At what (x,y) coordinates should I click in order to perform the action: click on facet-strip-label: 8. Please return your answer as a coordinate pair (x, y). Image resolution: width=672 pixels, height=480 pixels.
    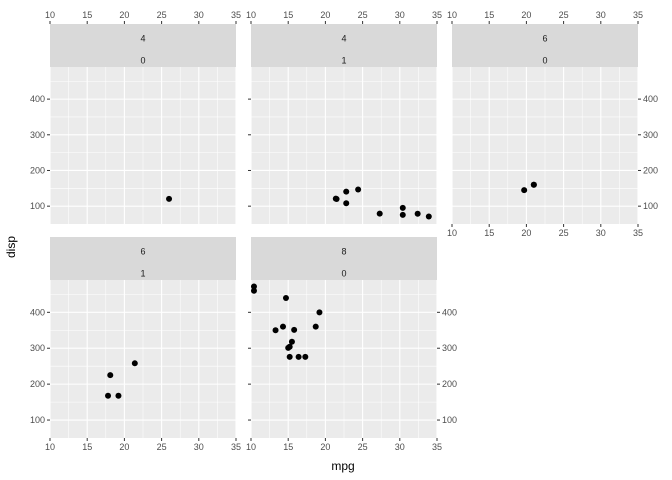
    Looking at the image, I should click on (343, 252).